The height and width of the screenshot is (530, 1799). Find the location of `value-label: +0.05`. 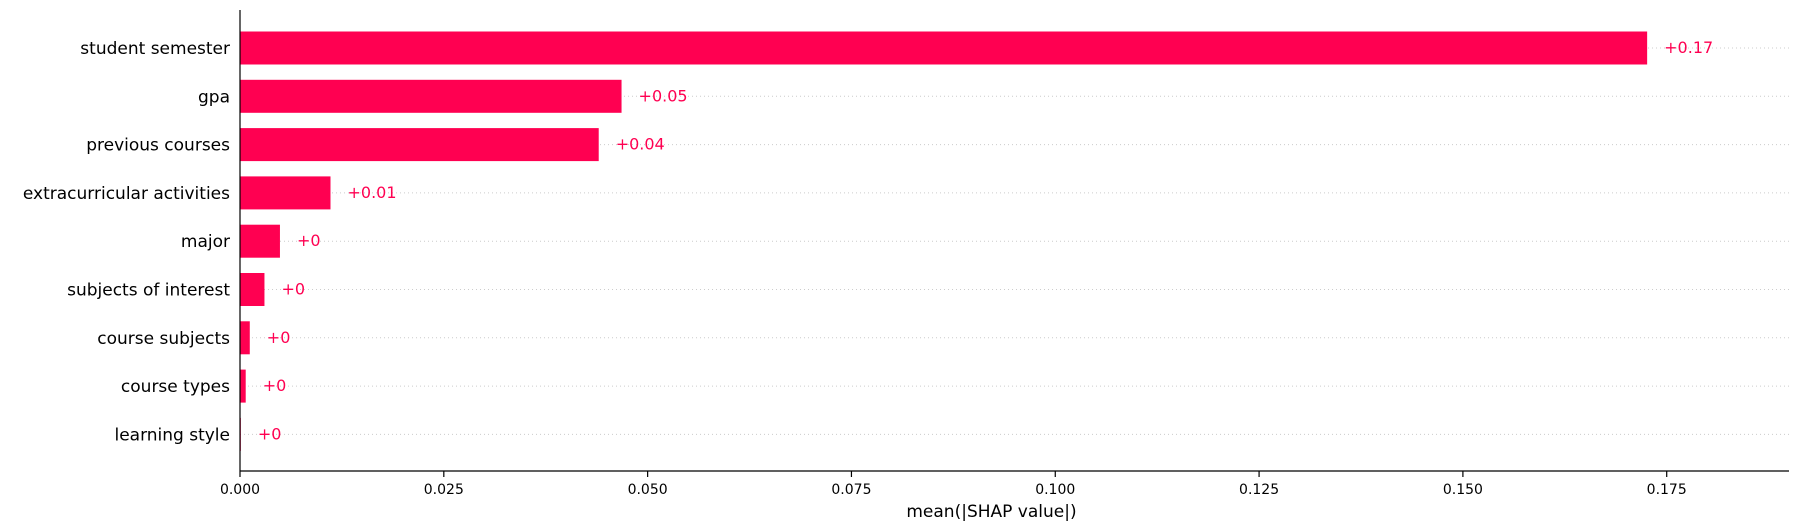

value-label: +0.05 is located at coordinates (663, 95).